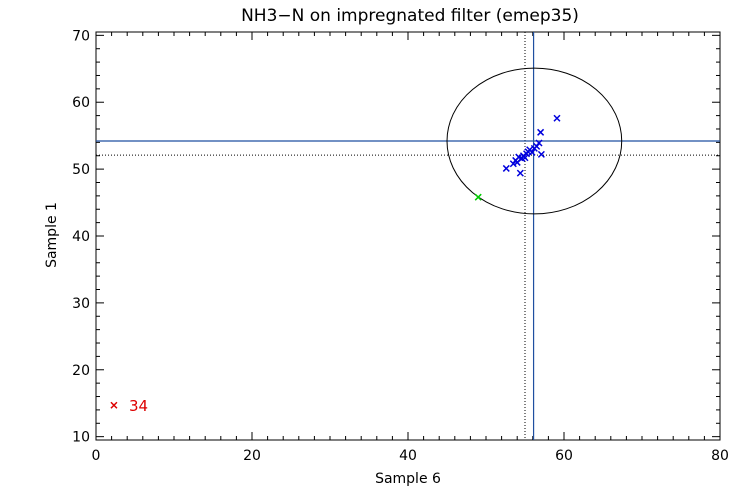  I want to click on x-tick-label: 0, so click(96, 456).